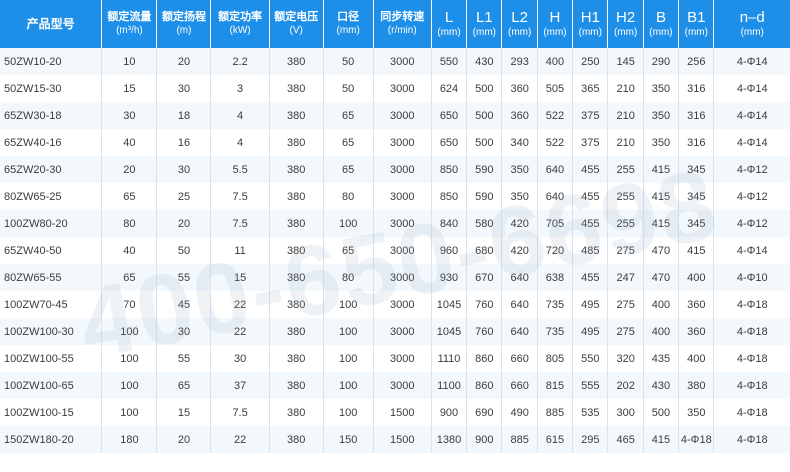  What do you see at coordinates (696, 304) in the screenshot?
I see `spec-cell: 360` at bounding box center [696, 304].